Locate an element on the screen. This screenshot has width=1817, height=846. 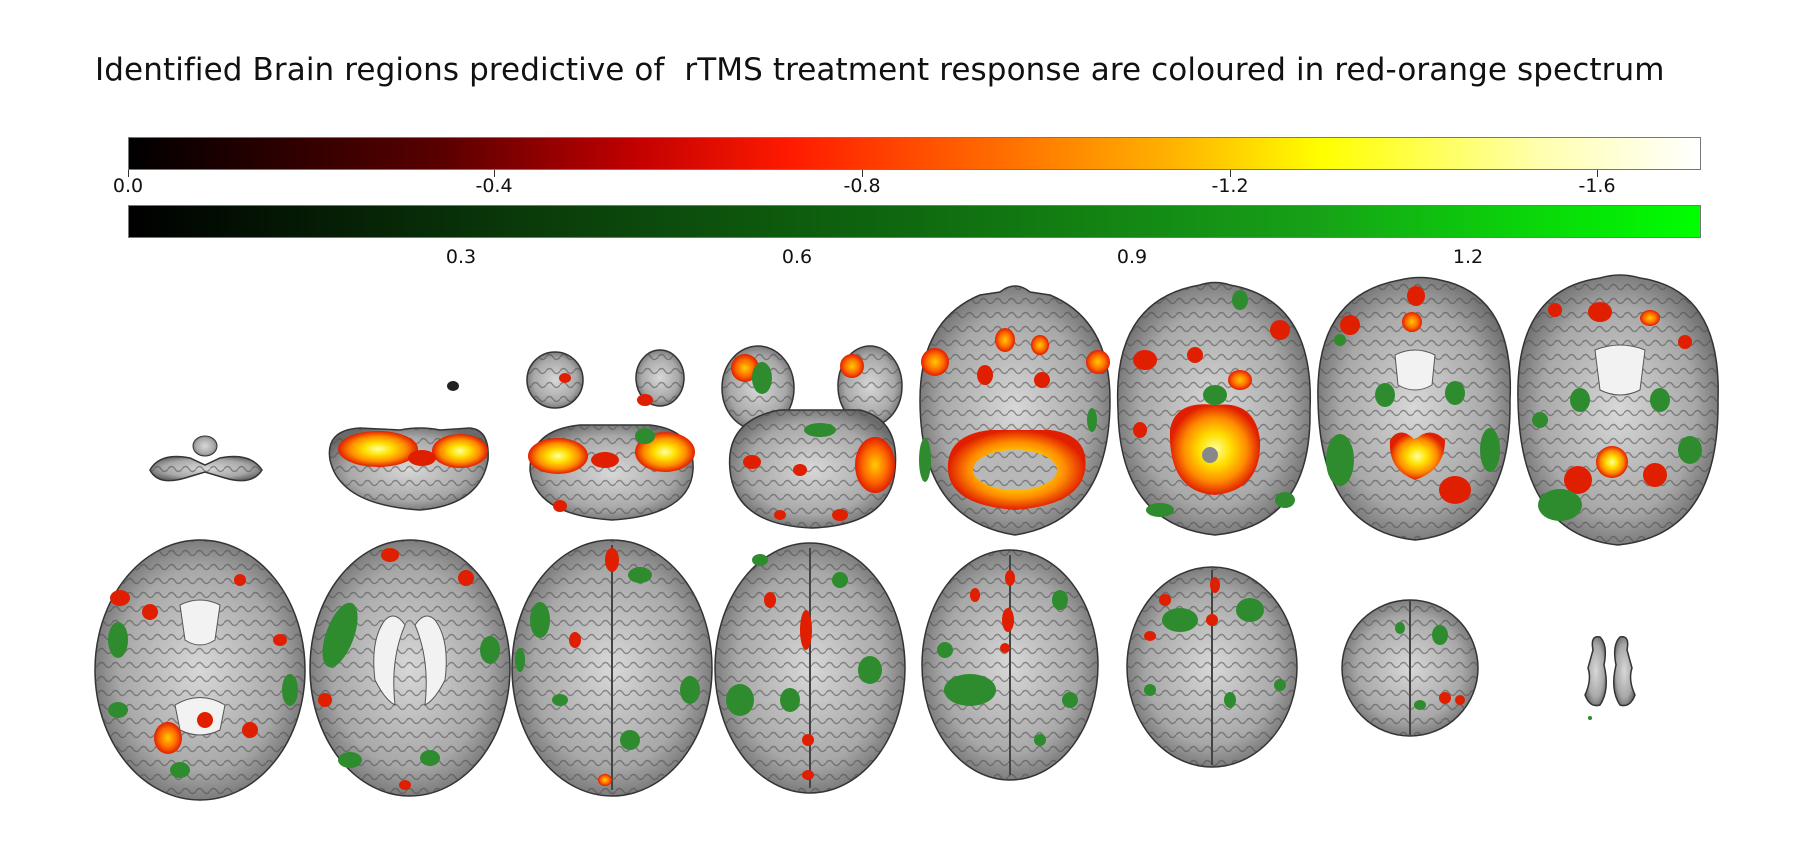
neg-tick-label: -1.2 is located at coordinates (1230, 186).